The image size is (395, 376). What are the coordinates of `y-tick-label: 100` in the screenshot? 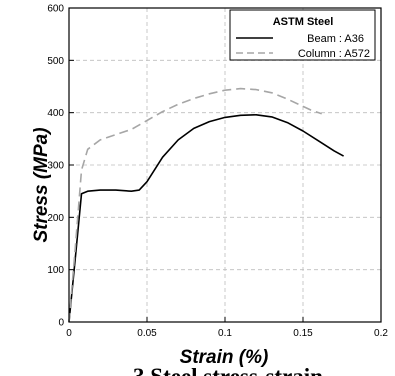 It's located at (55, 270).